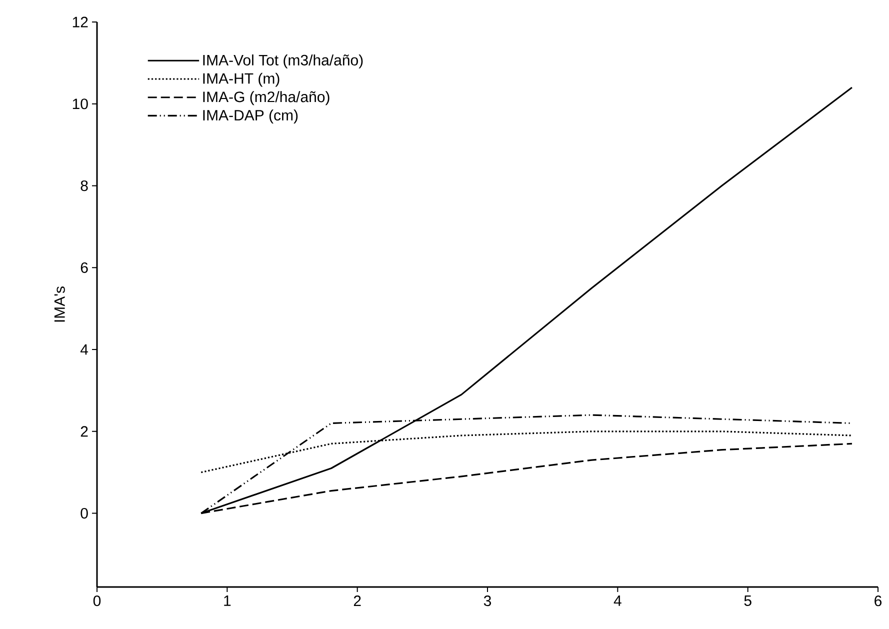 The height and width of the screenshot is (629, 889). I want to click on legend-label: IMA-DAP (cm), so click(250, 117).